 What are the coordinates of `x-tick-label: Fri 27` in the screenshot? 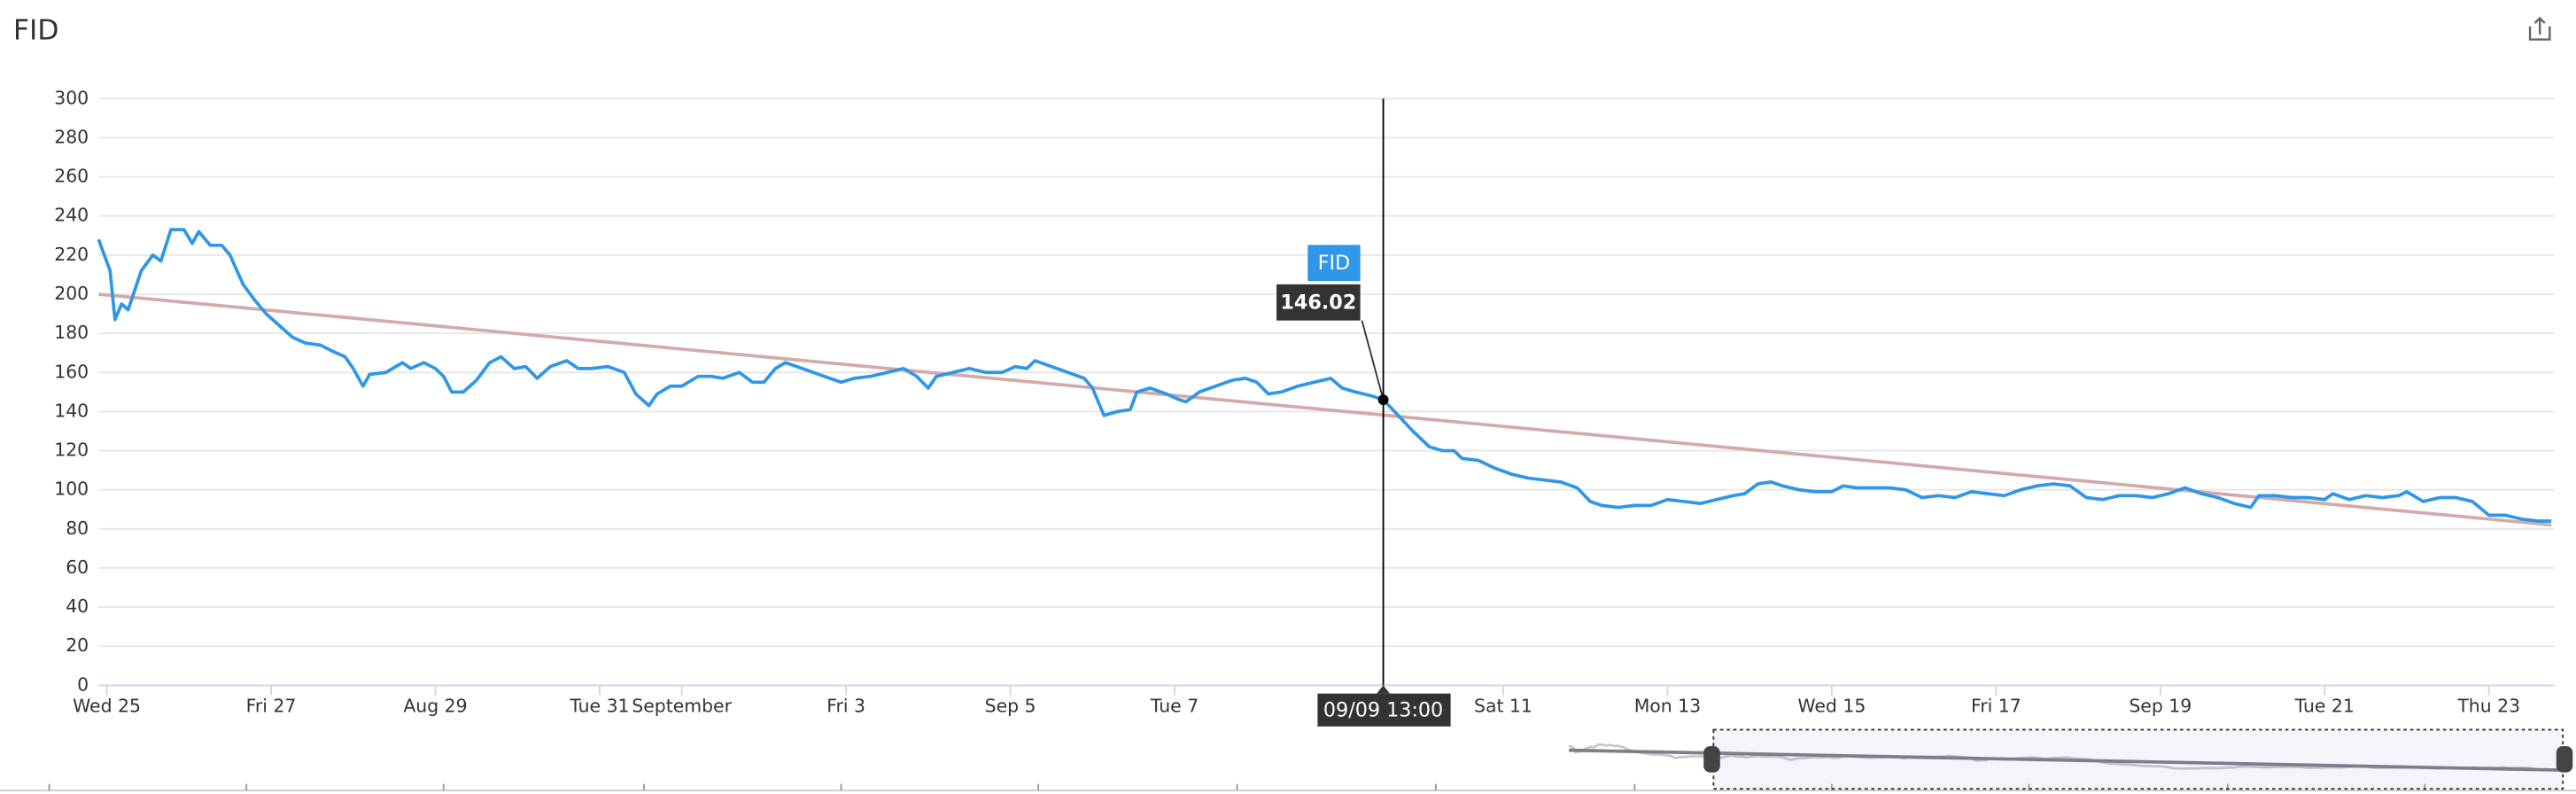 It's located at (271, 705).